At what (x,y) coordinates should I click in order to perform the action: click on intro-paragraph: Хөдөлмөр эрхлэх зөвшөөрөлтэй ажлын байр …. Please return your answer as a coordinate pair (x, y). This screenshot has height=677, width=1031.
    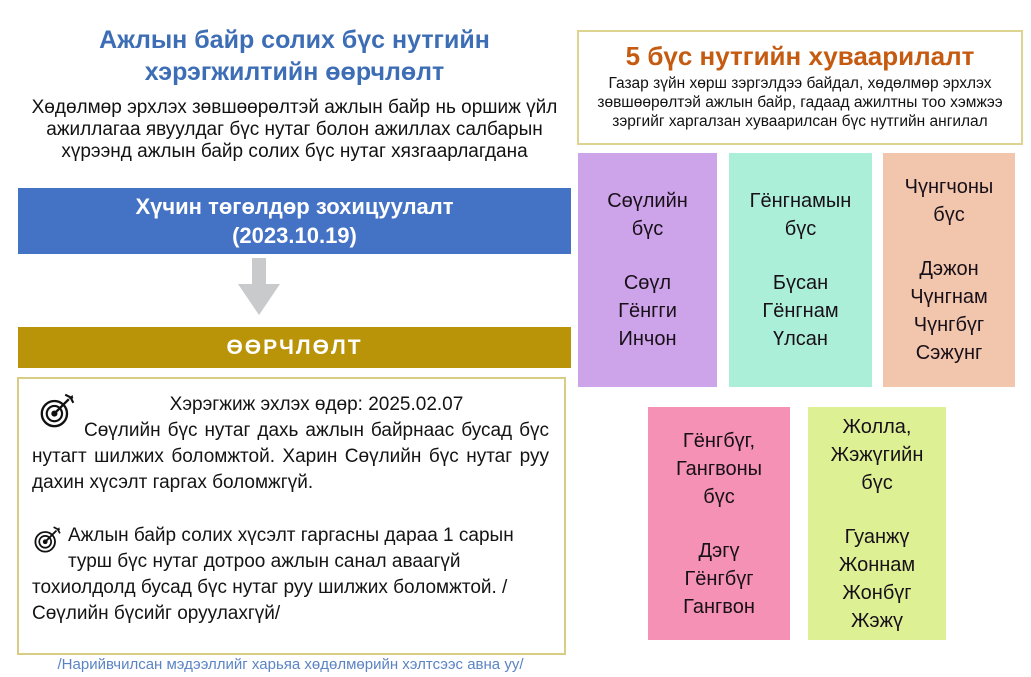
    Looking at the image, I should click on (294, 129).